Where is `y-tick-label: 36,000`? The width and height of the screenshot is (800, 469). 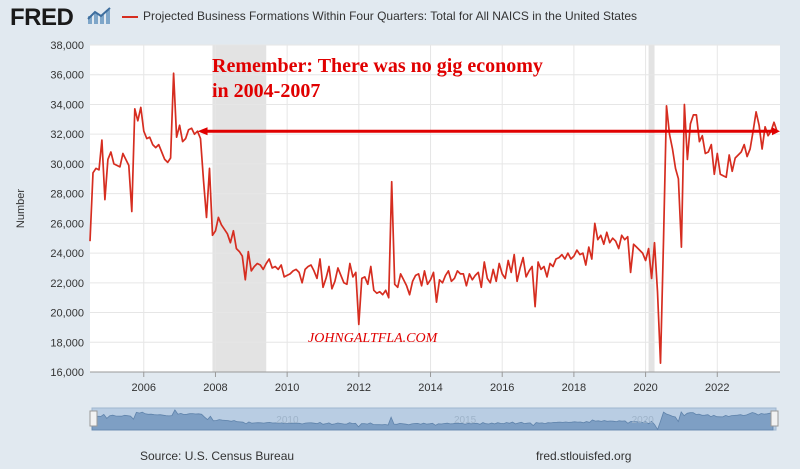 y-tick-label: 36,000 is located at coordinates (67, 76).